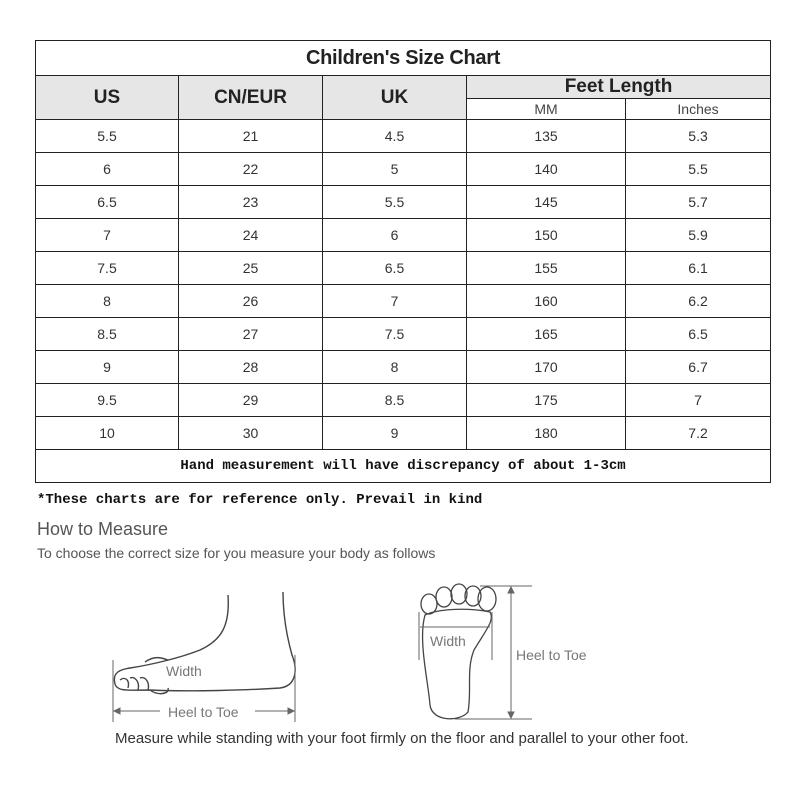 This screenshot has width=800, height=800. What do you see at coordinates (698, 268) in the screenshot?
I see `cell-inches: 6.1` at bounding box center [698, 268].